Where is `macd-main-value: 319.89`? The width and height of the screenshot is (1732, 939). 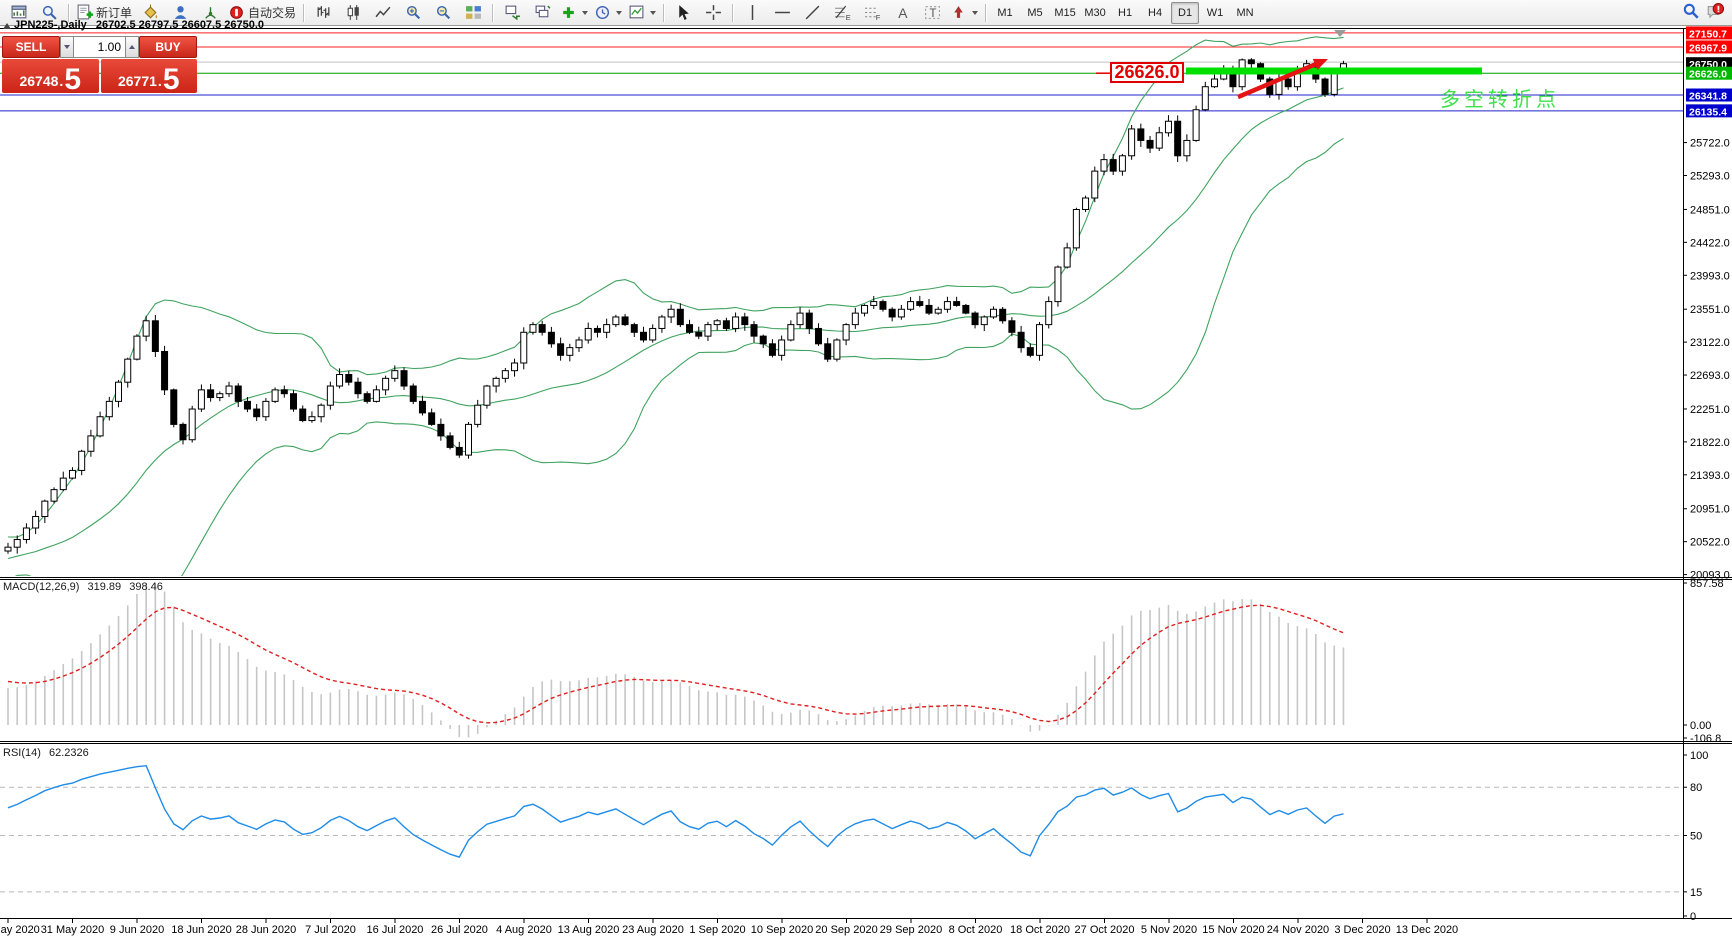
macd-main-value: 319.89 is located at coordinates (104, 587).